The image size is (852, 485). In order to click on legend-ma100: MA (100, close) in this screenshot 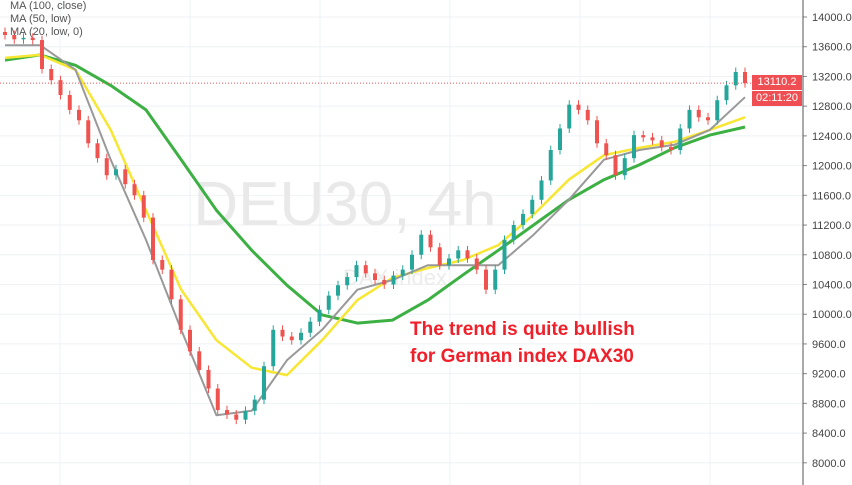, I will do `click(48, 6)`.